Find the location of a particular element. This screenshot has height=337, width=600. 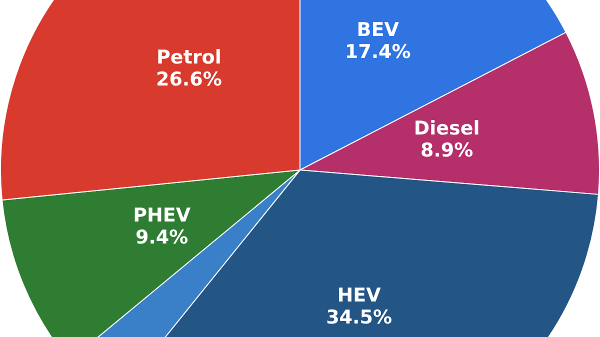

slice-label: PHEV is located at coordinates (162, 215).